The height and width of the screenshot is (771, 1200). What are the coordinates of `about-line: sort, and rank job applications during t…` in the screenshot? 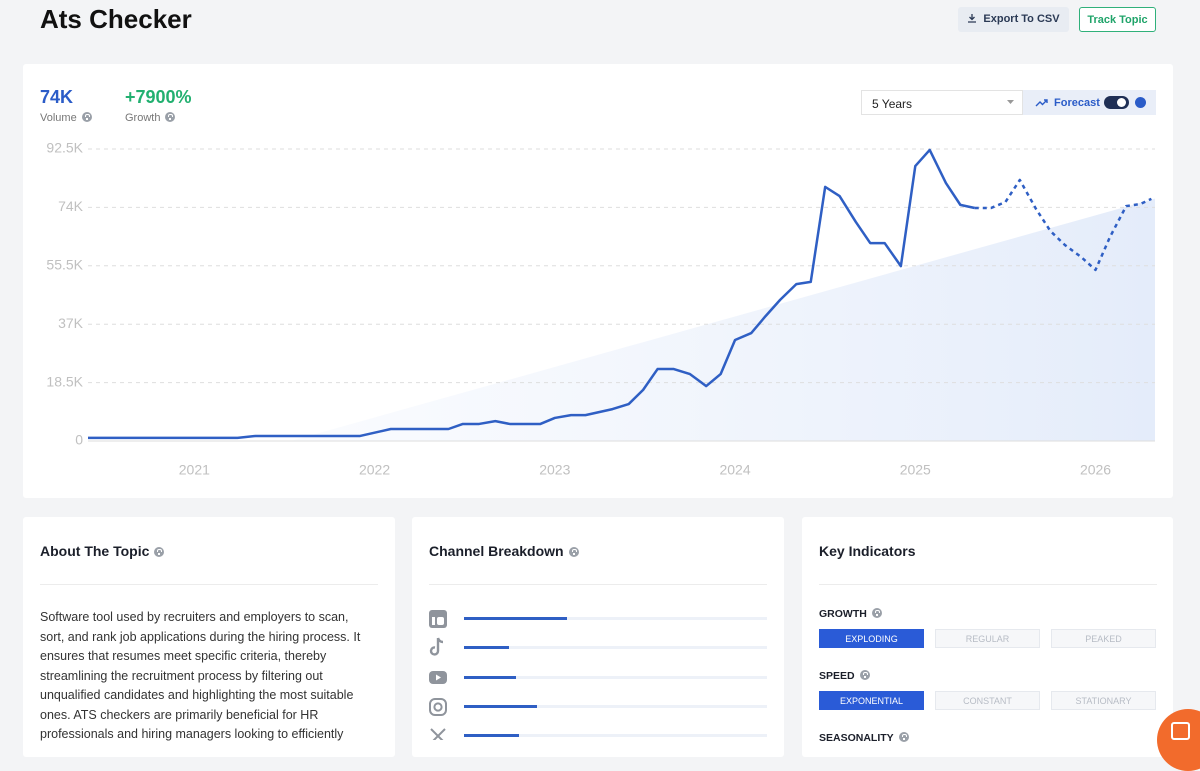 It's located at (200, 636).